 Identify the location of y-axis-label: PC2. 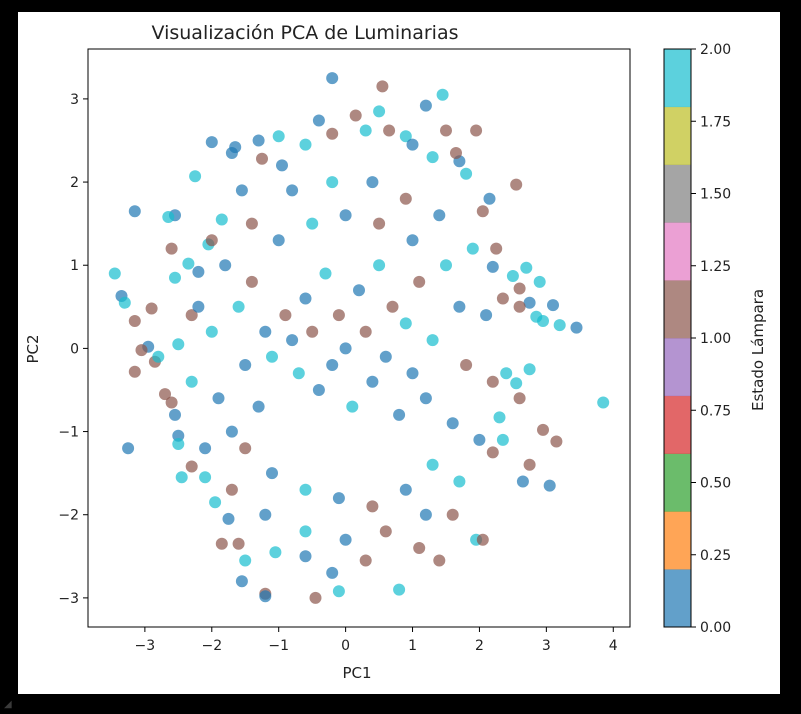
(33, 348).